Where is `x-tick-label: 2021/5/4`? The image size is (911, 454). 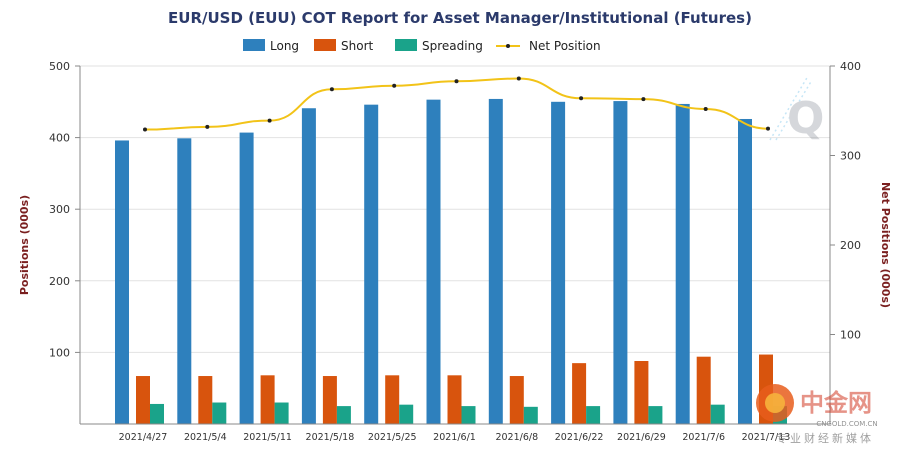 x-tick-label: 2021/5/4 is located at coordinates (205, 437).